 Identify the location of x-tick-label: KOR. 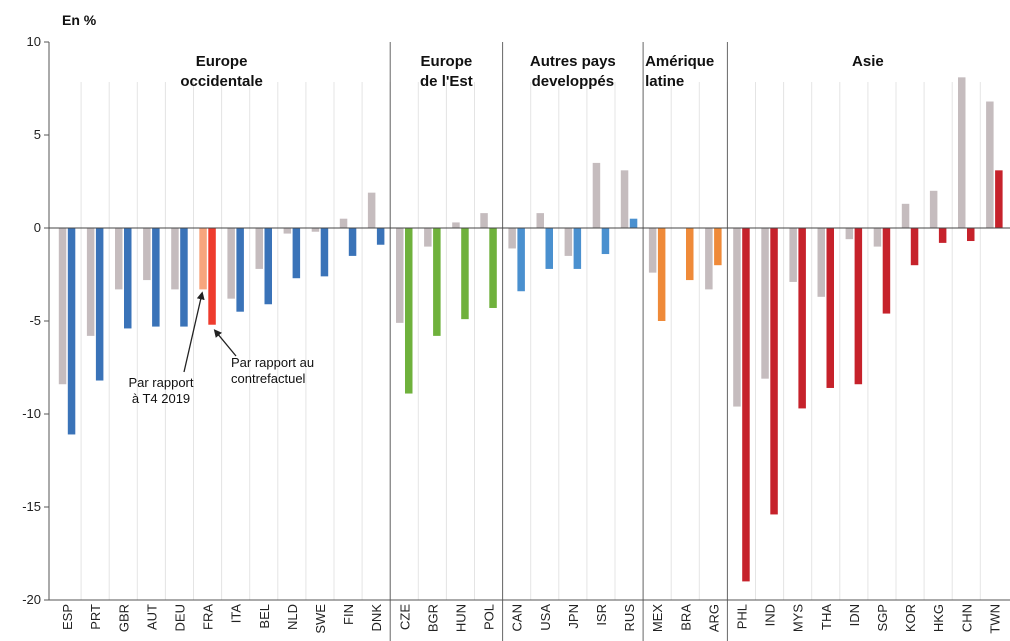
(910, 618).